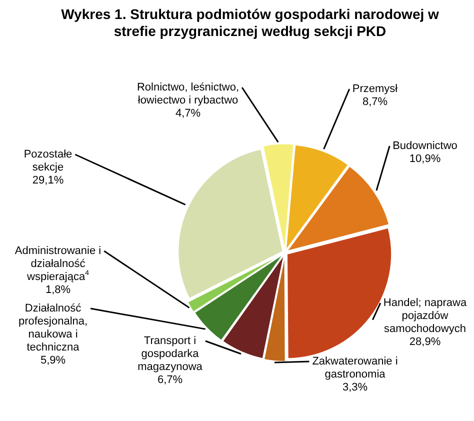 The height and width of the screenshot is (421, 474). Describe the element at coordinates (375, 102) in the screenshot. I see `data-label: 8,7%` at that location.